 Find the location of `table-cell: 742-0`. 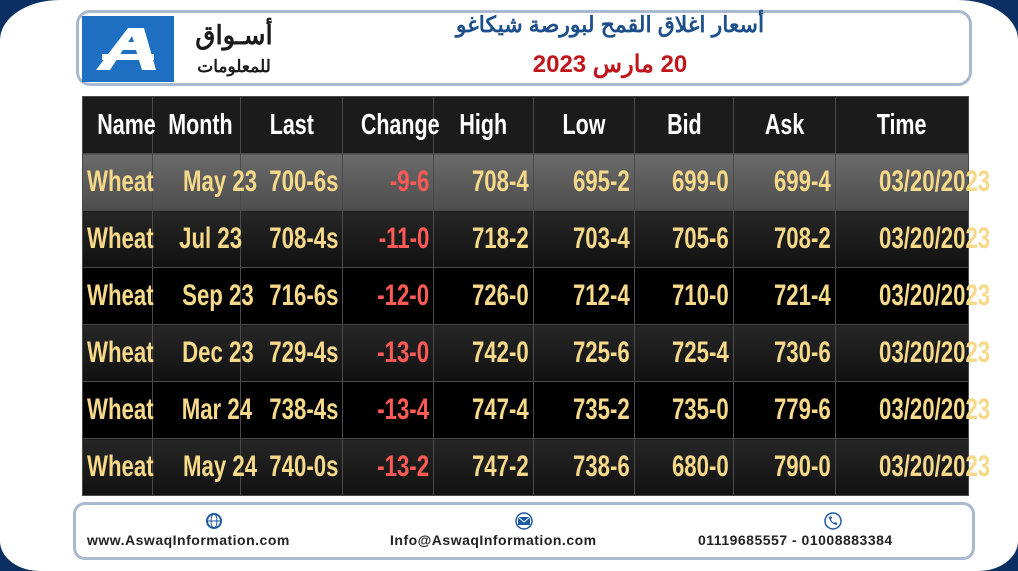

table-cell: 742-0 is located at coordinates (483, 353).